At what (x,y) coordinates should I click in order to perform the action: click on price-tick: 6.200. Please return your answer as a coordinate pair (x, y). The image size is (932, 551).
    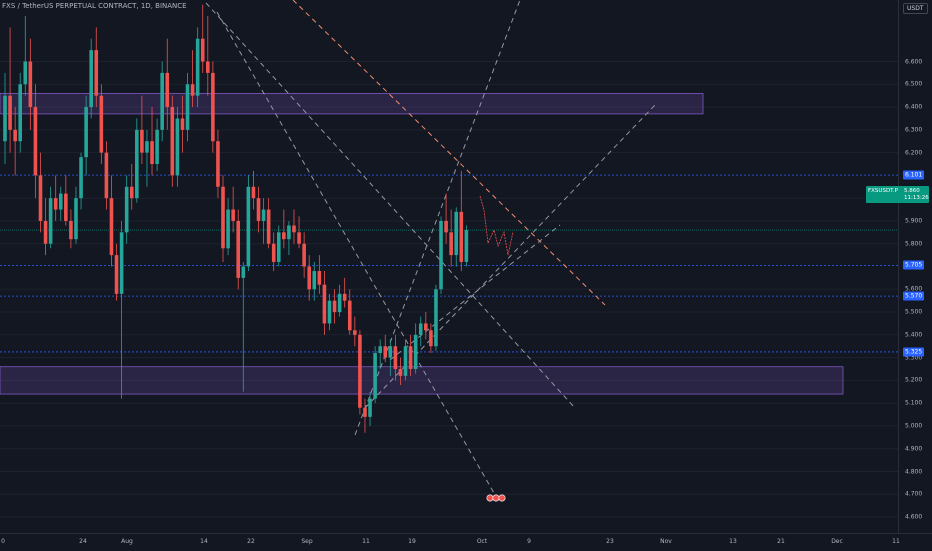
    Looking at the image, I should click on (914, 153).